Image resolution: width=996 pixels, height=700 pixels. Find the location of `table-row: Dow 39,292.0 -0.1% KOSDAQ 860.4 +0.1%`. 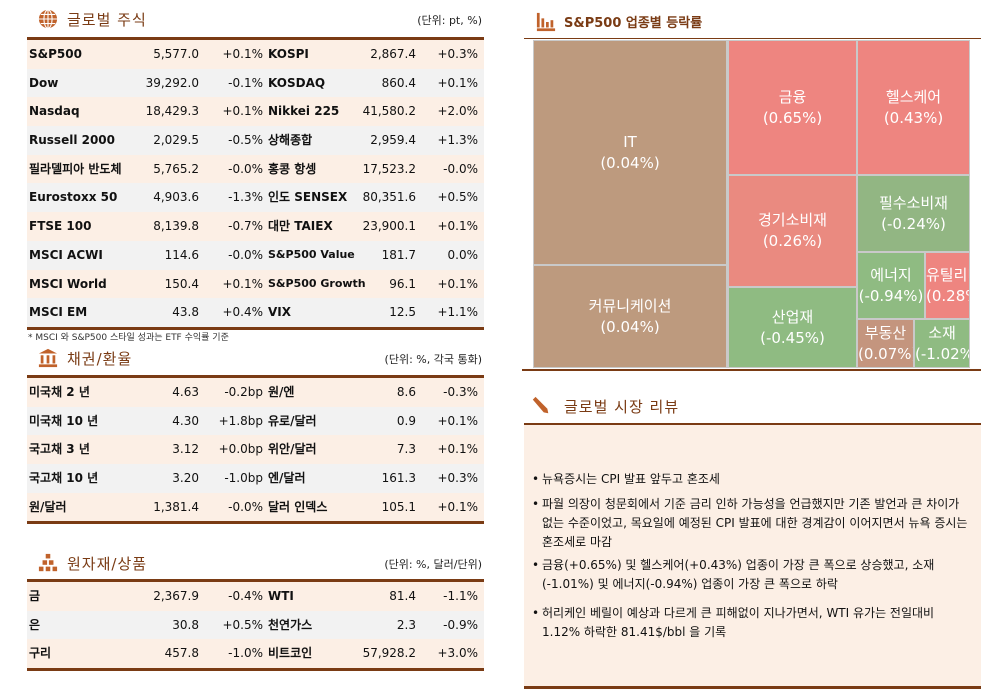

table-row: Dow 39,292.0 -0.1% KOSDAQ 860.4 +0.1% is located at coordinates (255, 83).